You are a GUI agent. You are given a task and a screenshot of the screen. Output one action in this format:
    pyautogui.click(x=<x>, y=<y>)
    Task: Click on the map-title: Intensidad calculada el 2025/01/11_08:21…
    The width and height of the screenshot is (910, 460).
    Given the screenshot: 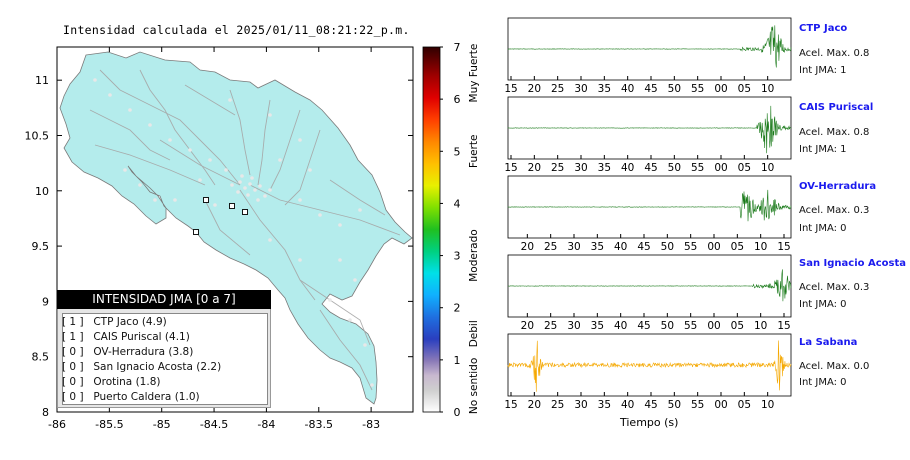 What is the action you would take?
    pyautogui.click(x=236, y=30)
    